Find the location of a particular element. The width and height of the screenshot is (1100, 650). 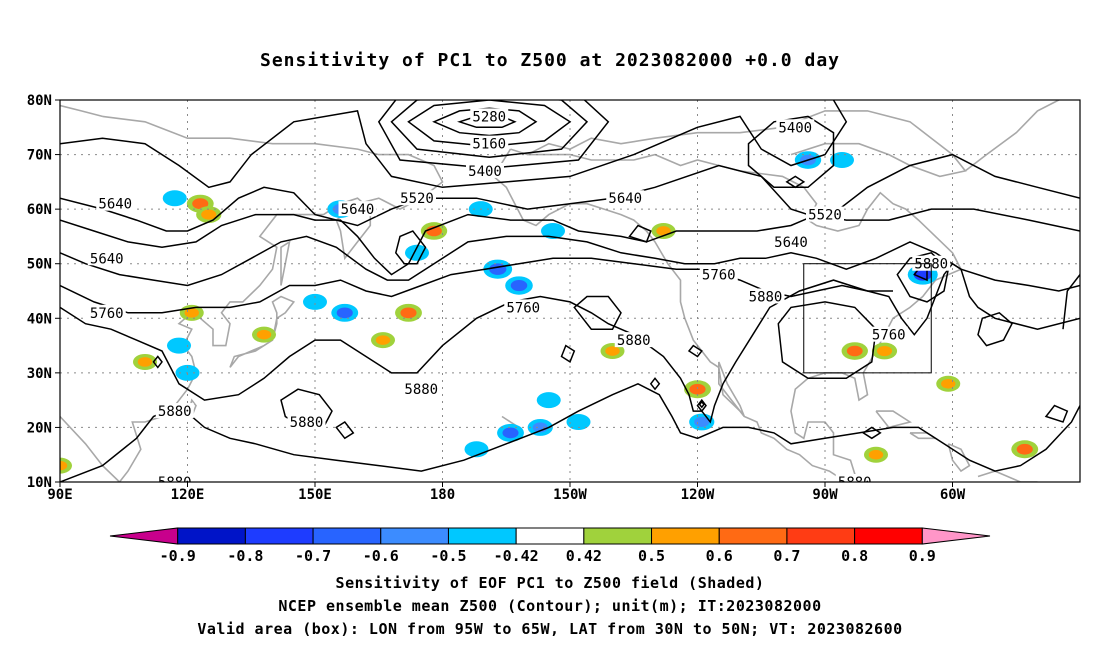

valid-area-rect is located at coordinates (867, 318).